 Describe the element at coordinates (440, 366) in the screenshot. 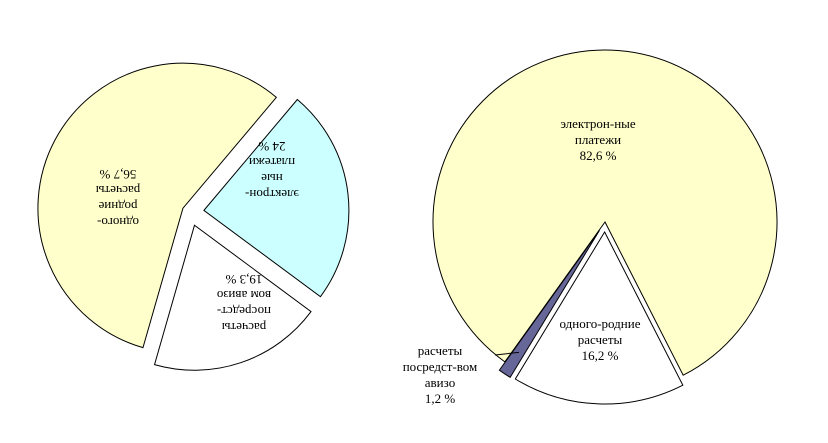

I see `category-label: расчеты посредст-вом авизо` at that location.